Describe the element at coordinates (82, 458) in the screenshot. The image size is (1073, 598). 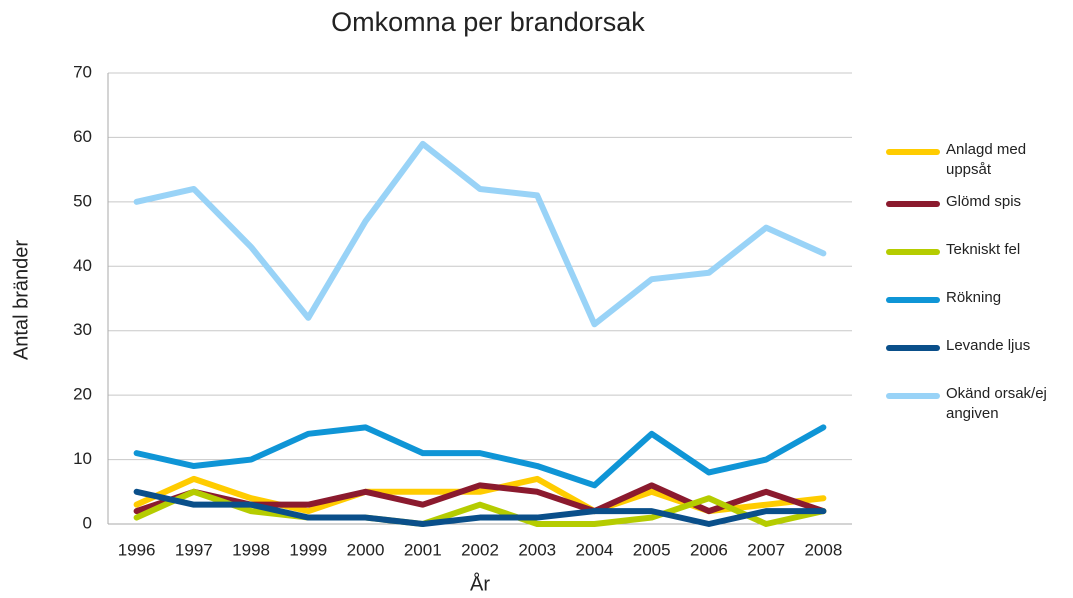
I see `y-tick-label: 10` at that location.